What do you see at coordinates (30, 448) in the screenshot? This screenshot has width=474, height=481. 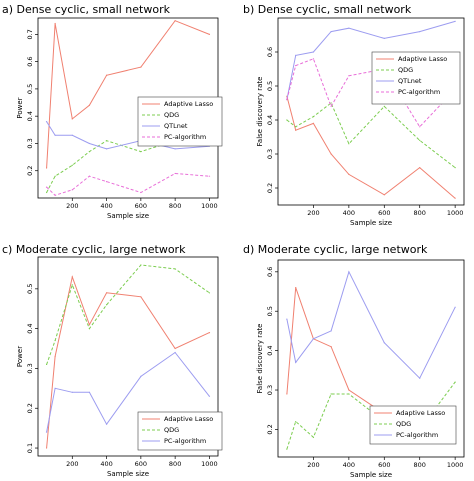 I see `y-tick-label: 0.1` at bounding box center [30, 448].